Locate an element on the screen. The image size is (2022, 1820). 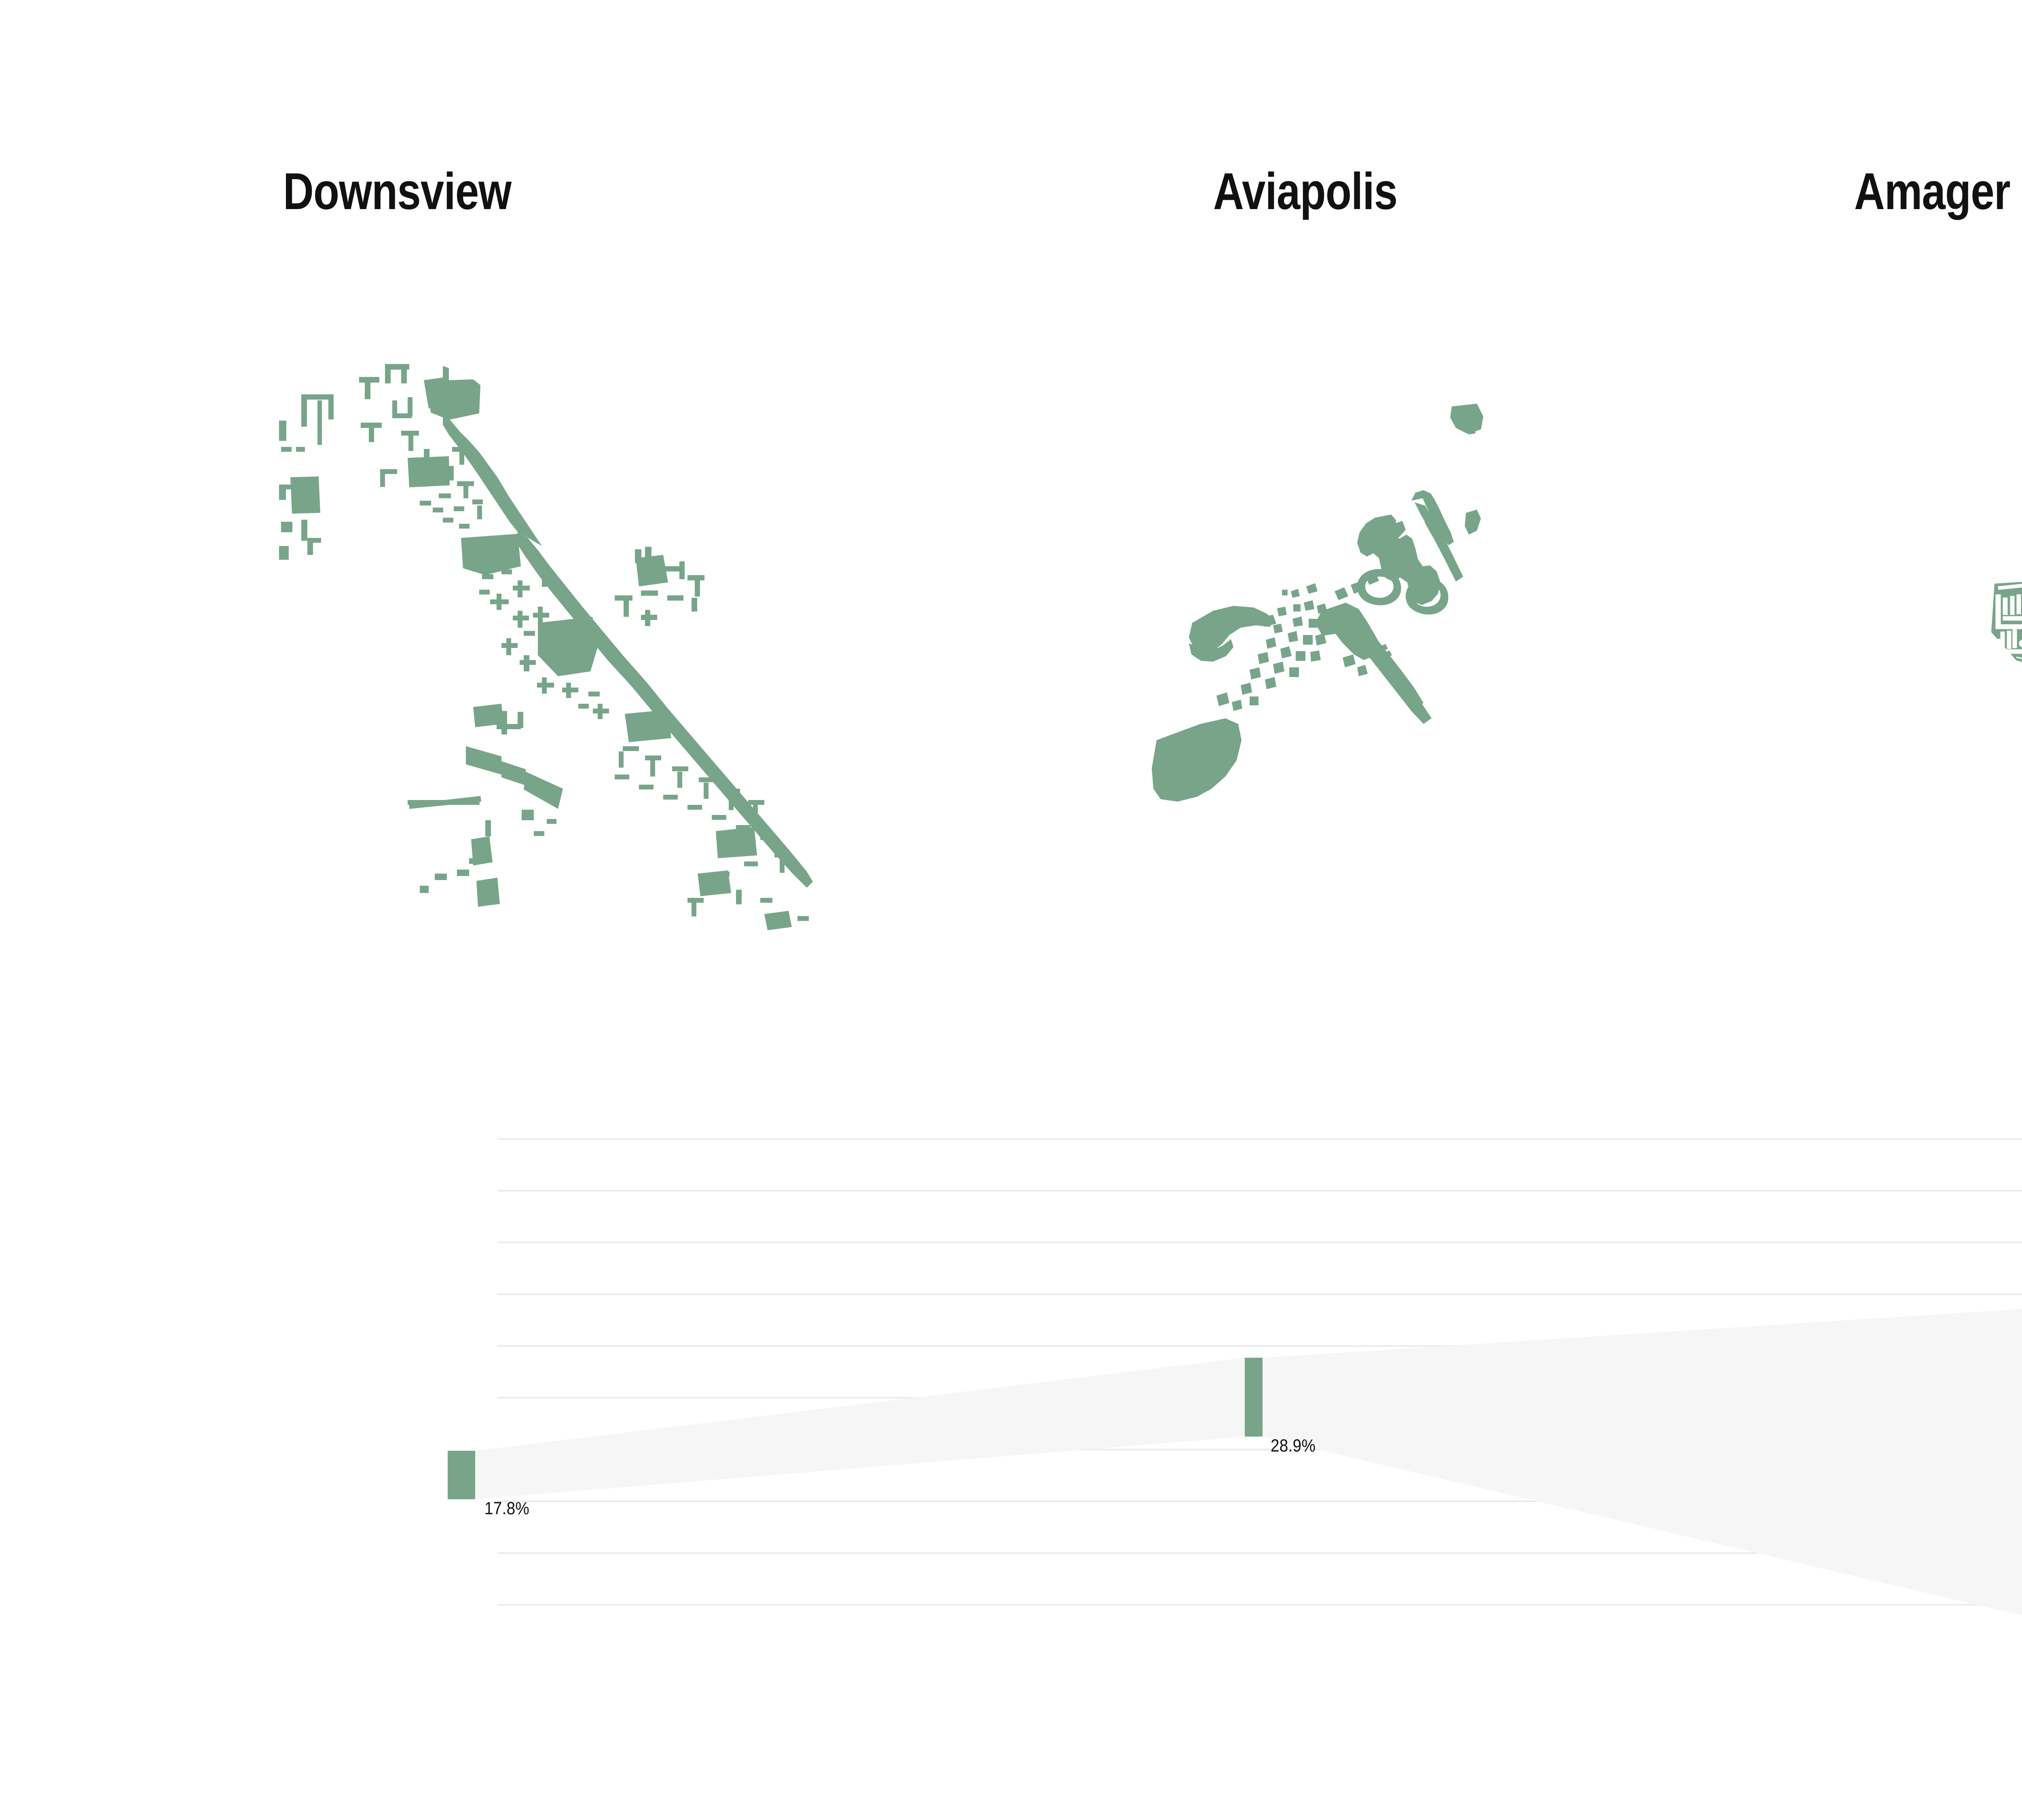
amager-green-mass is located at coordinates (2006, 642).